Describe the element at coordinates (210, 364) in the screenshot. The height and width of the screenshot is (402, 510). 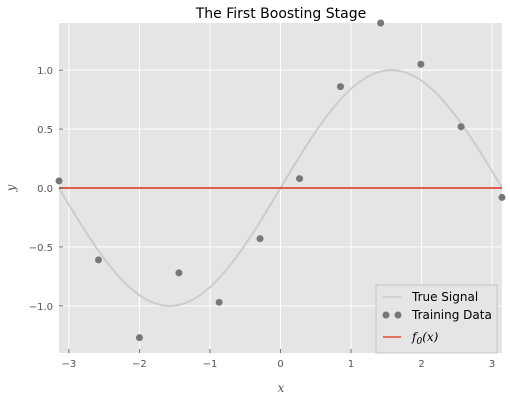
I see `x-tick-label: −1` at that location.